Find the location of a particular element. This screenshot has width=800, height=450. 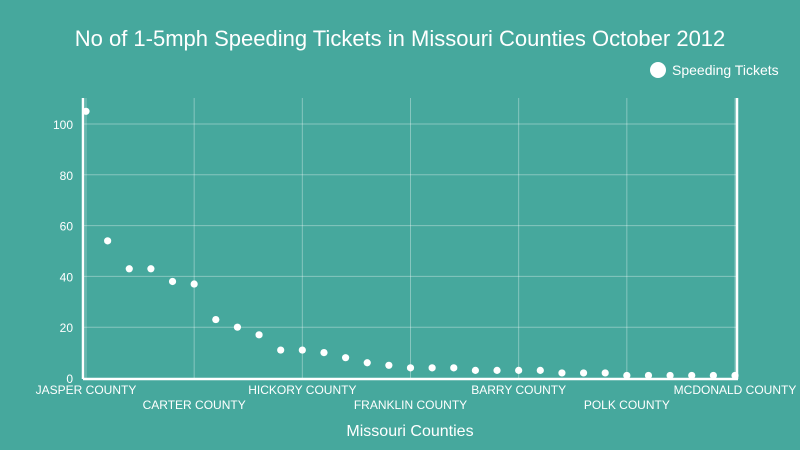

x-tick-label: JASPER COUNTY is located at coordinates (86, 390).